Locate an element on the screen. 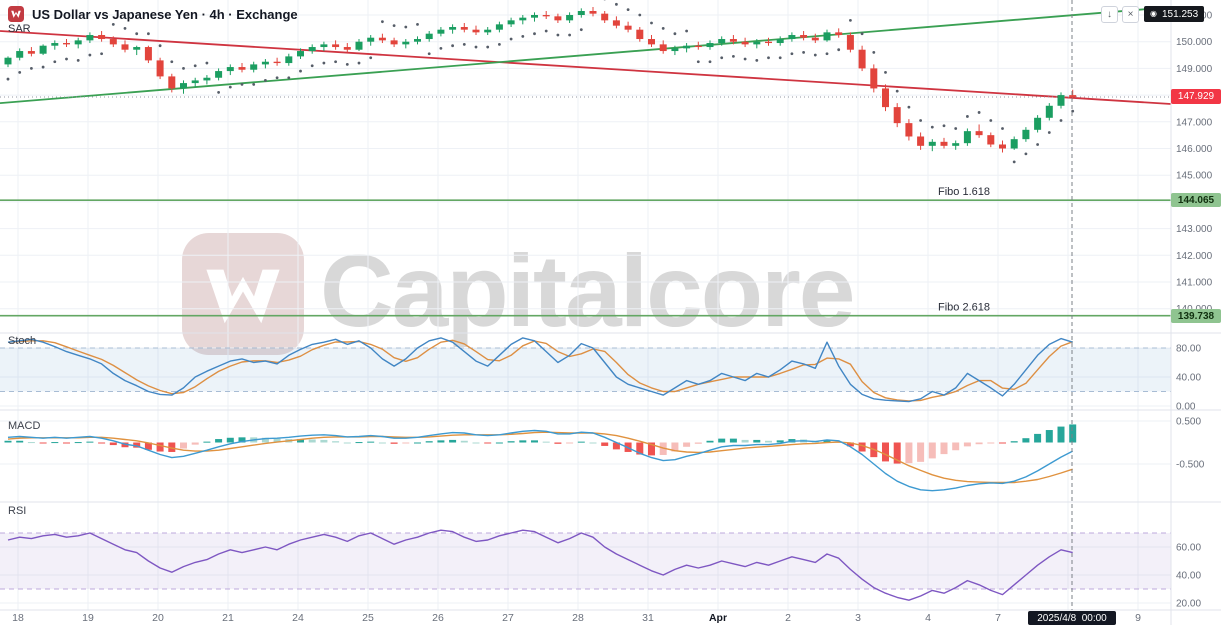 The image size is (1221, 625). svg-text: 143.000 is located at coordinates (1194, 229).